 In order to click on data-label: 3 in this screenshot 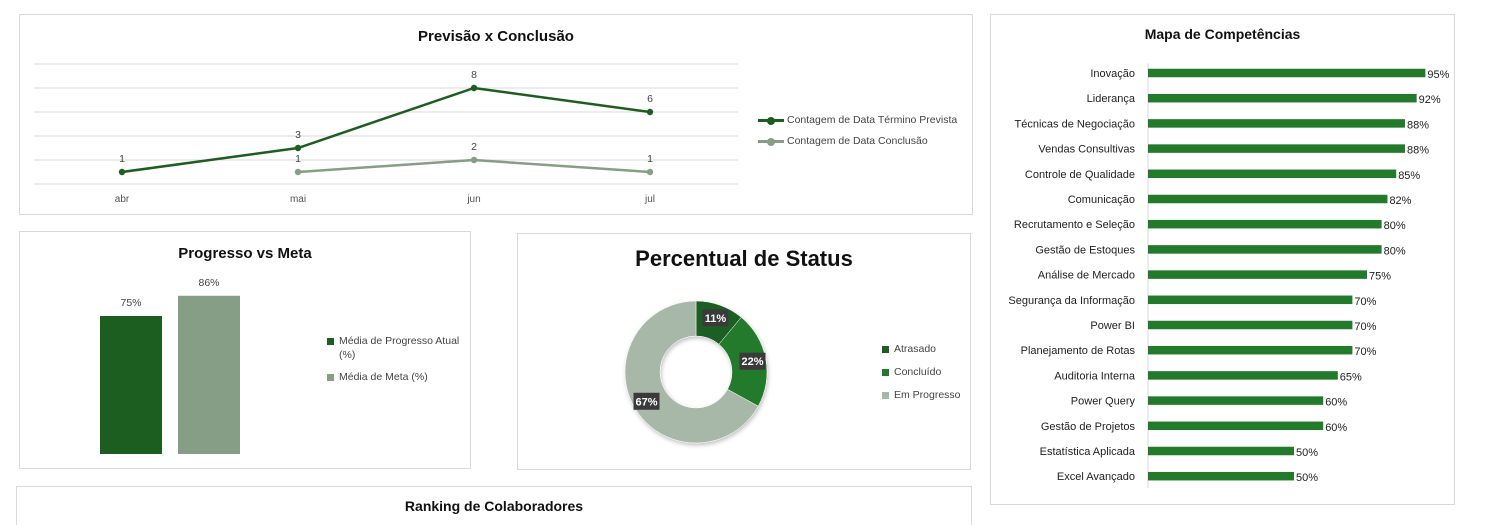, I will do `click(298, 135)`.